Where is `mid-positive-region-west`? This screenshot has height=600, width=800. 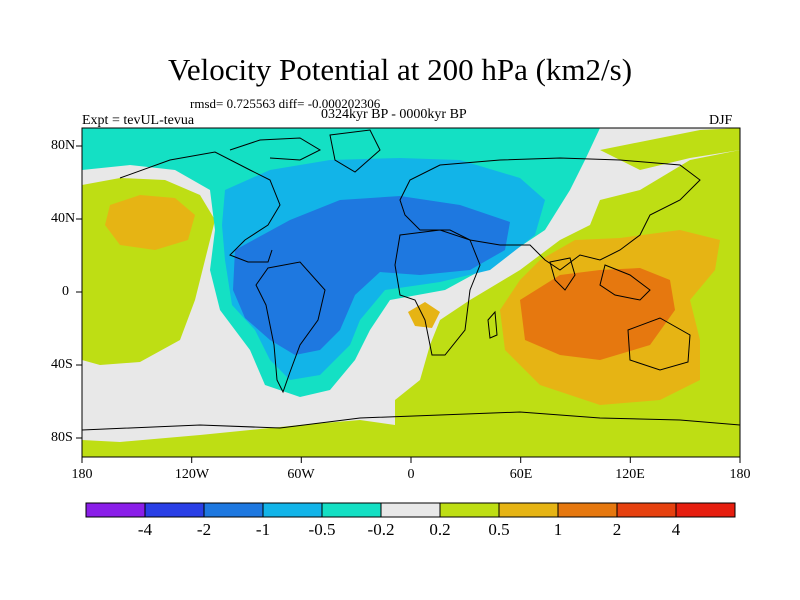
mid-positive-region-west is located at coordinates (150, 222).